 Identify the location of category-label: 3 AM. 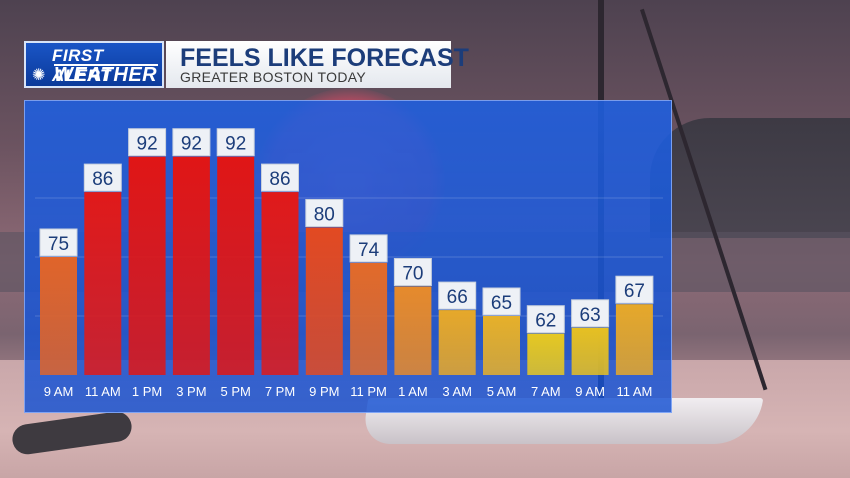
(457, 391).